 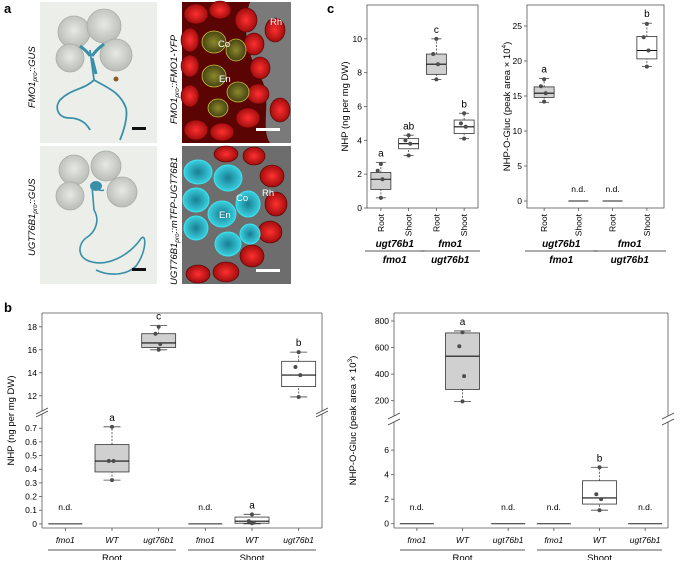 What do you see at coordinates (31, 428) in the screenshot?
I see `y-tick-label: 0.7` at bounding box center [31, 428].